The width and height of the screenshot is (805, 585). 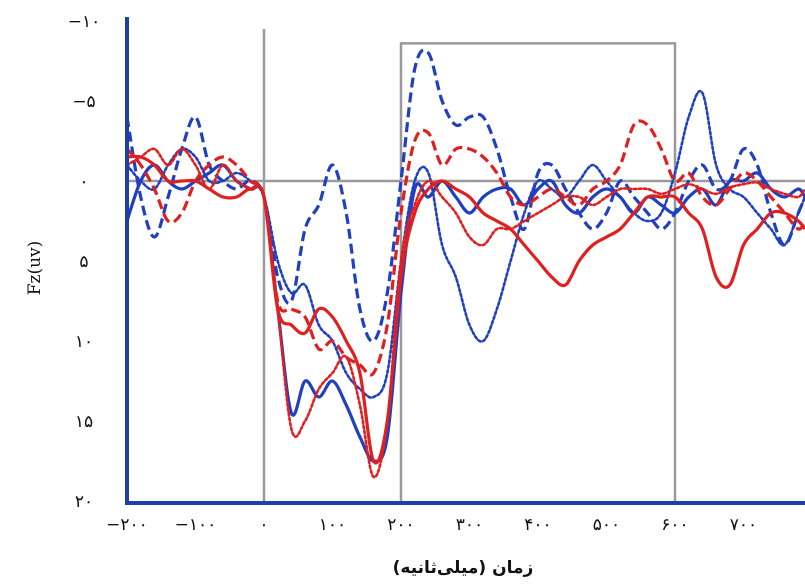 What do you see at coordinates (263, 525) in the screenshot?
I see `x-tick-label: ۰` at bounding box center [263, 525].